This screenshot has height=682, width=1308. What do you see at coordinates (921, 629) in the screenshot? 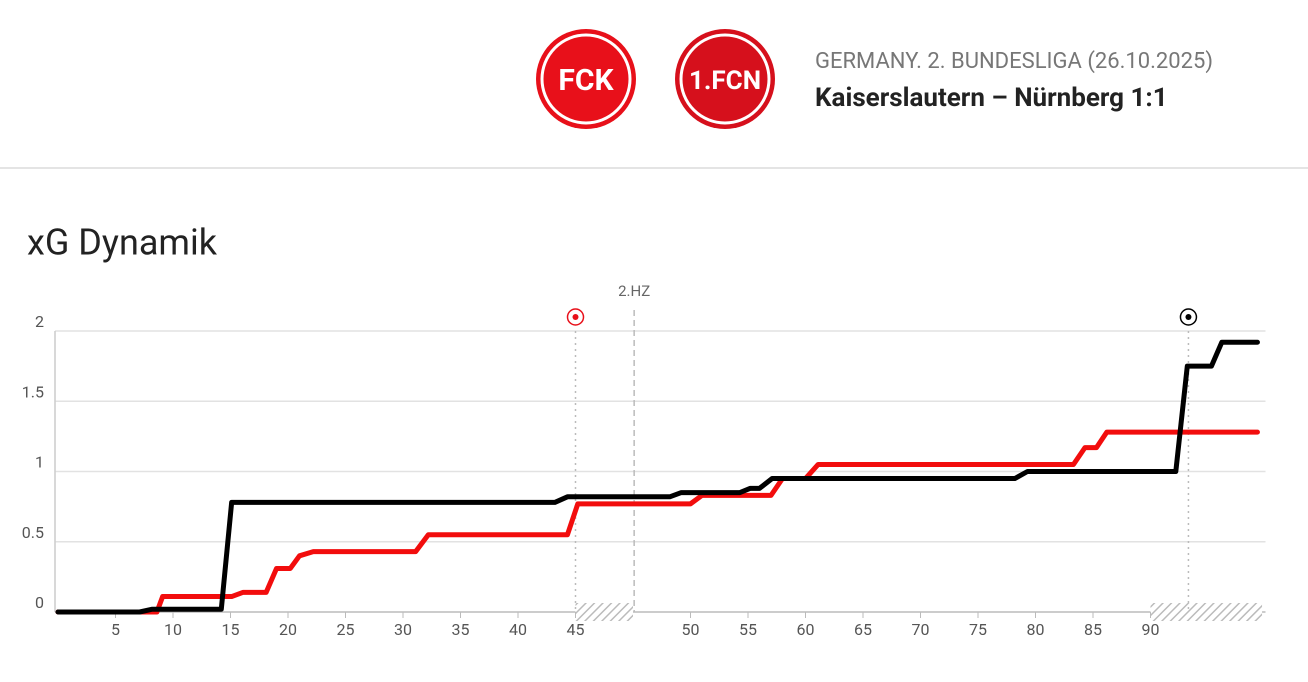
I see `x-tick-label: 70` at bounding box center [921, 629].